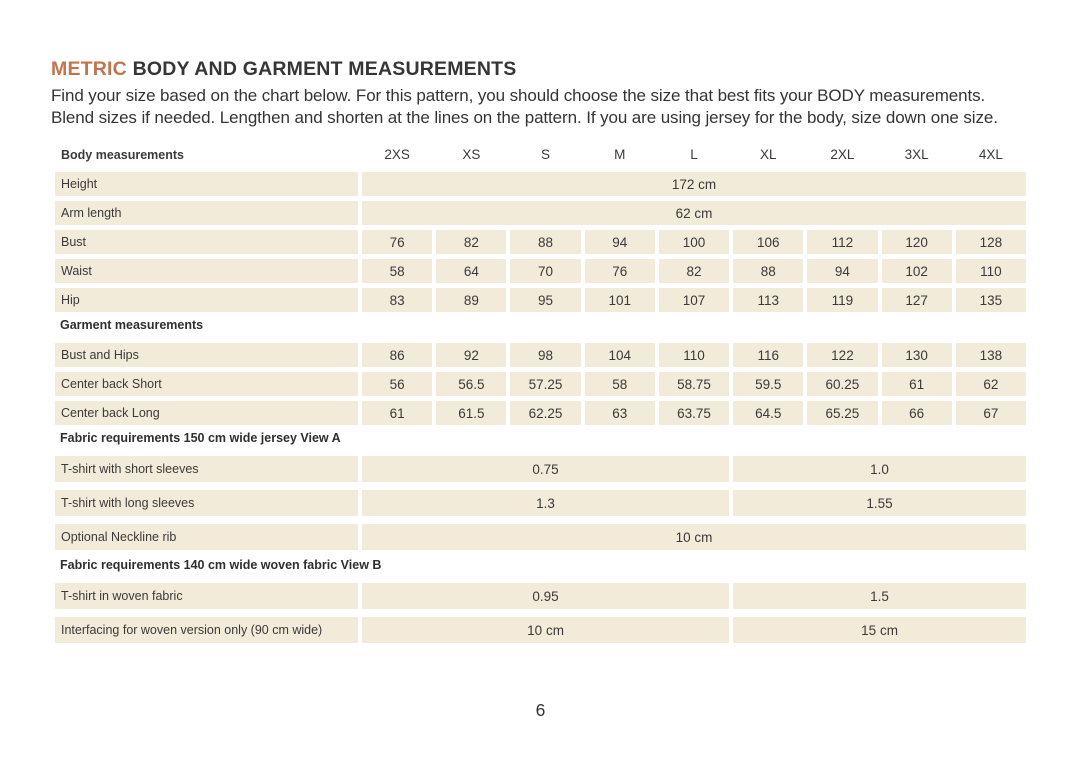 This screenshot has height=761, width=1080. What do you see at coordinates (206, 596) in the screenshot?
I see `row-label: T-shirt in woven fabric` at bounding box center [206, 596].